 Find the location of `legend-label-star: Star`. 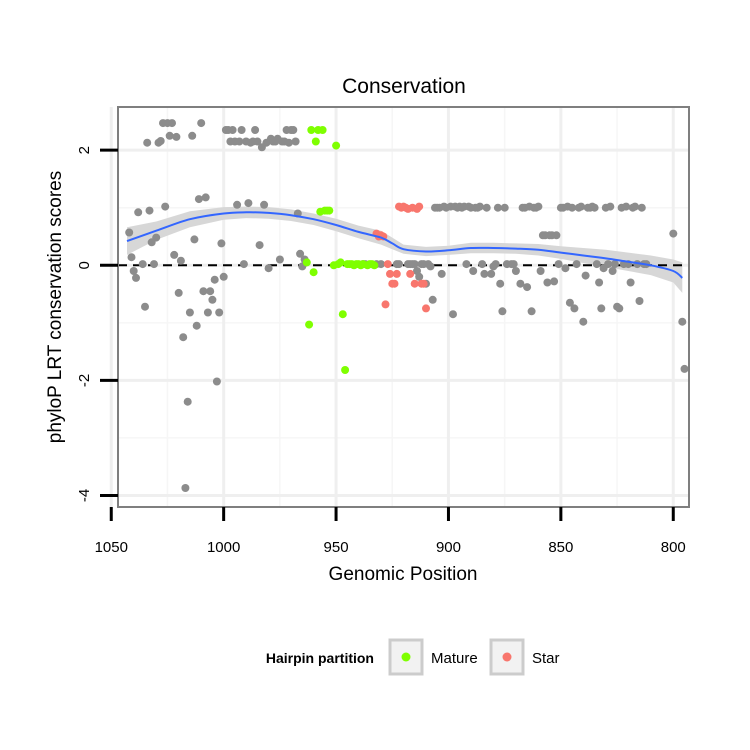

legend-label-star: Star is located at coordinates (546, 658).